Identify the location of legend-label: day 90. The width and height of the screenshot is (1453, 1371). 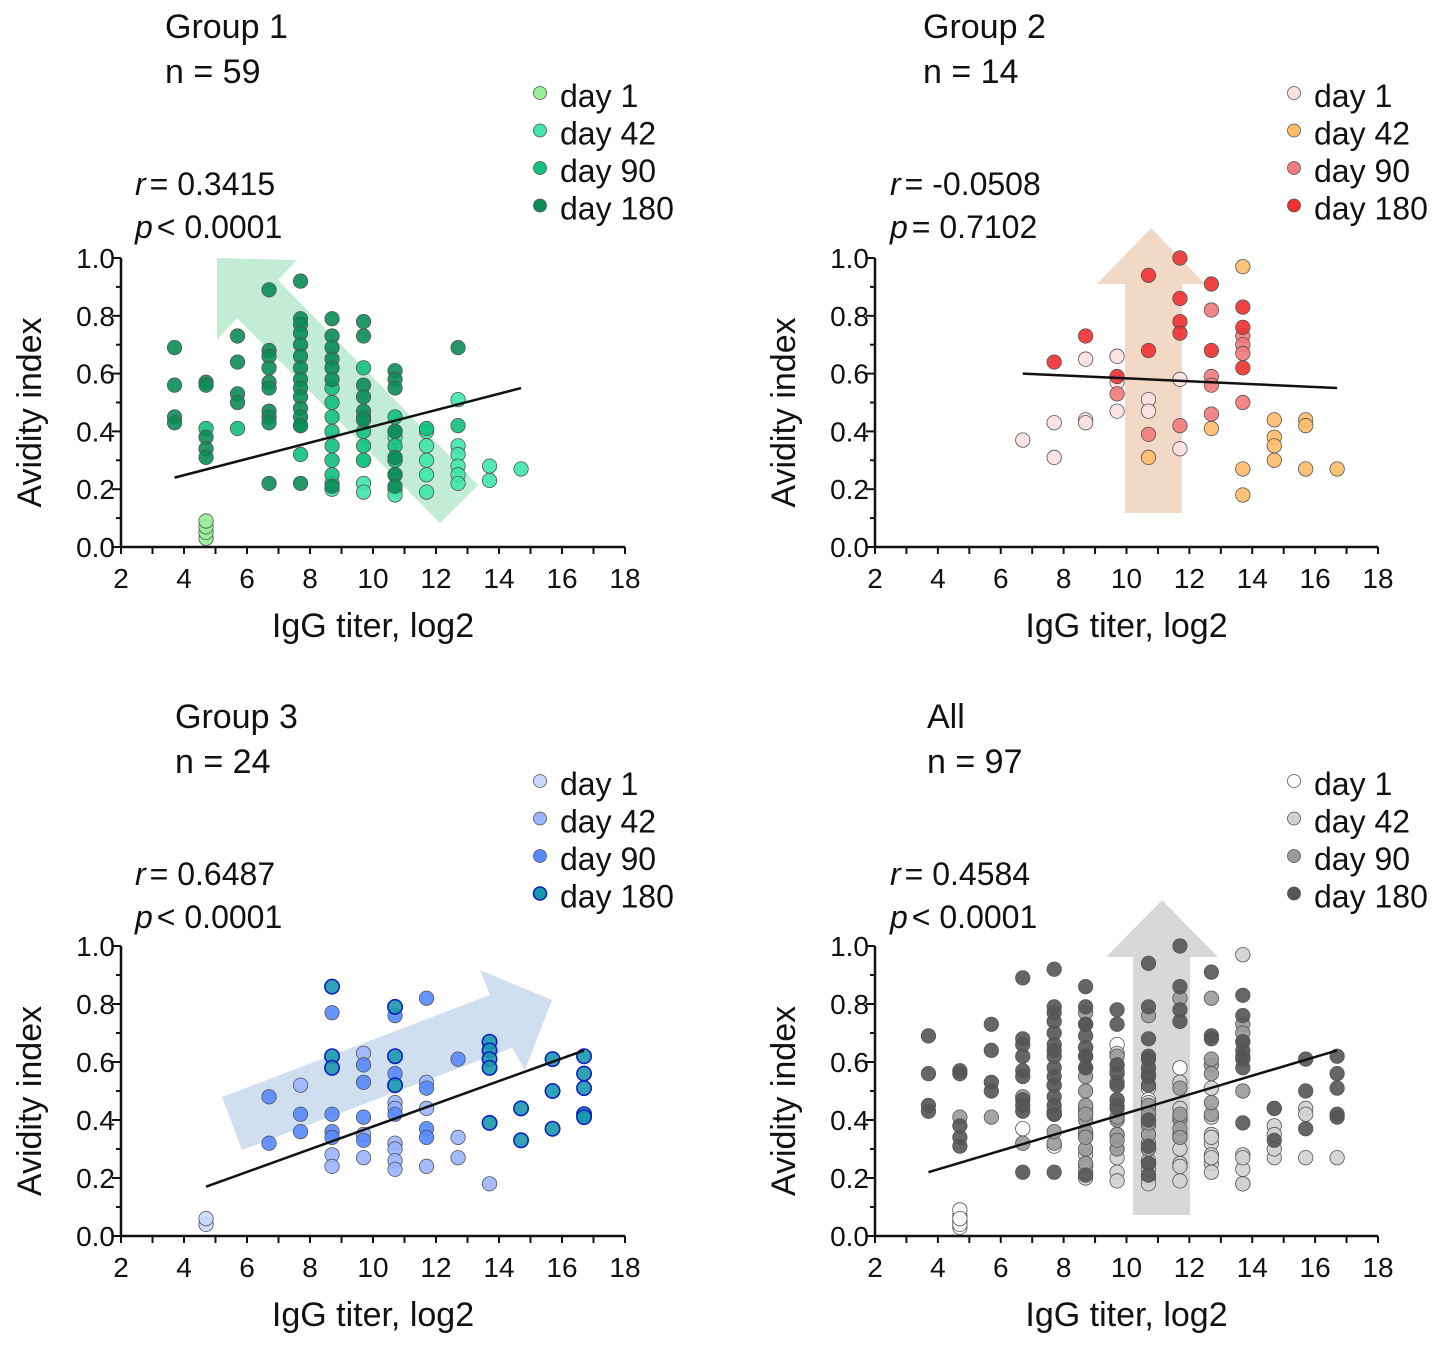
(1362, 171).